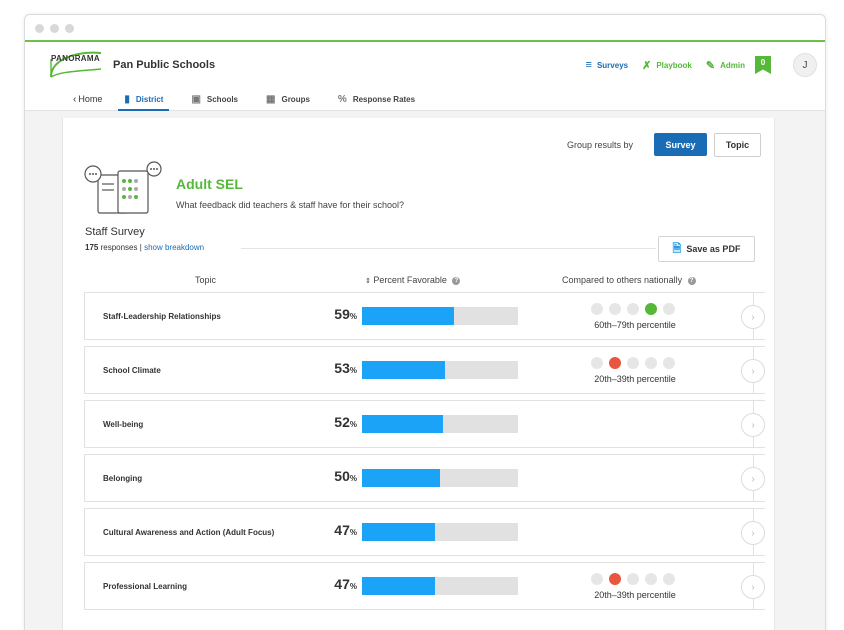 This screenshot has height=630, width=844. What do you see at coordinates (331, 530) in the screenshot?
I see `row-percent: 47%` at bounding box center [331, 530].